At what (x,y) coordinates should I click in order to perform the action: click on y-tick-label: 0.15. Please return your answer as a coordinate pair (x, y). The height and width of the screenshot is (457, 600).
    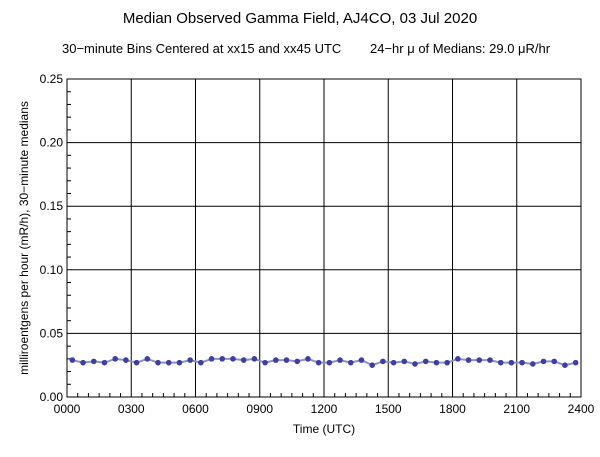
    Looking at the image, I should click on (52, 206).